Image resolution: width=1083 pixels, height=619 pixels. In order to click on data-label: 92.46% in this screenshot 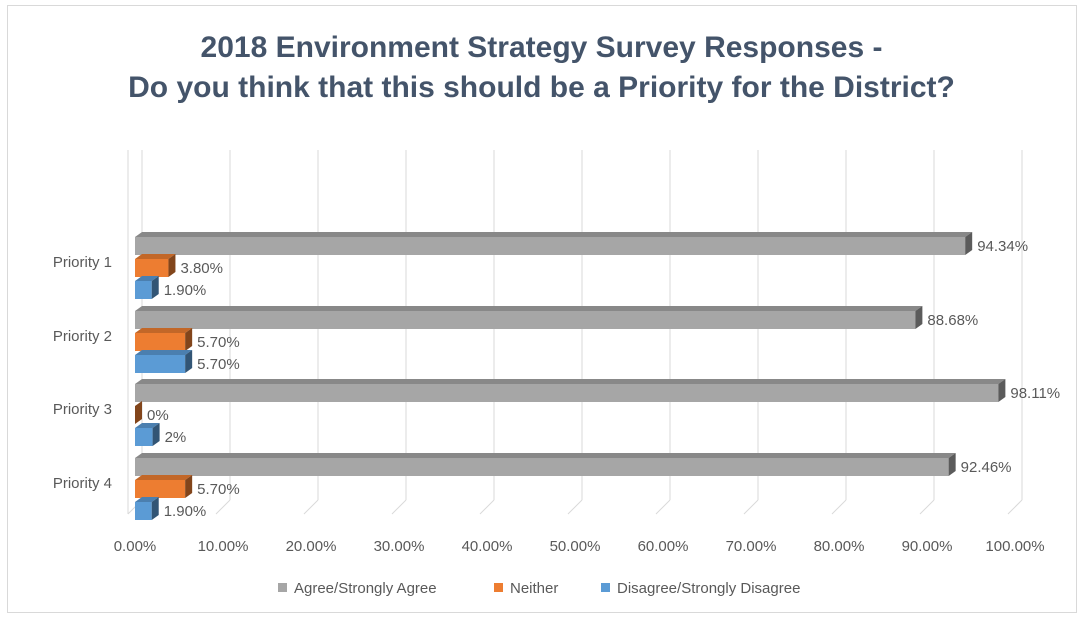, I will do `click(986, 467)`.